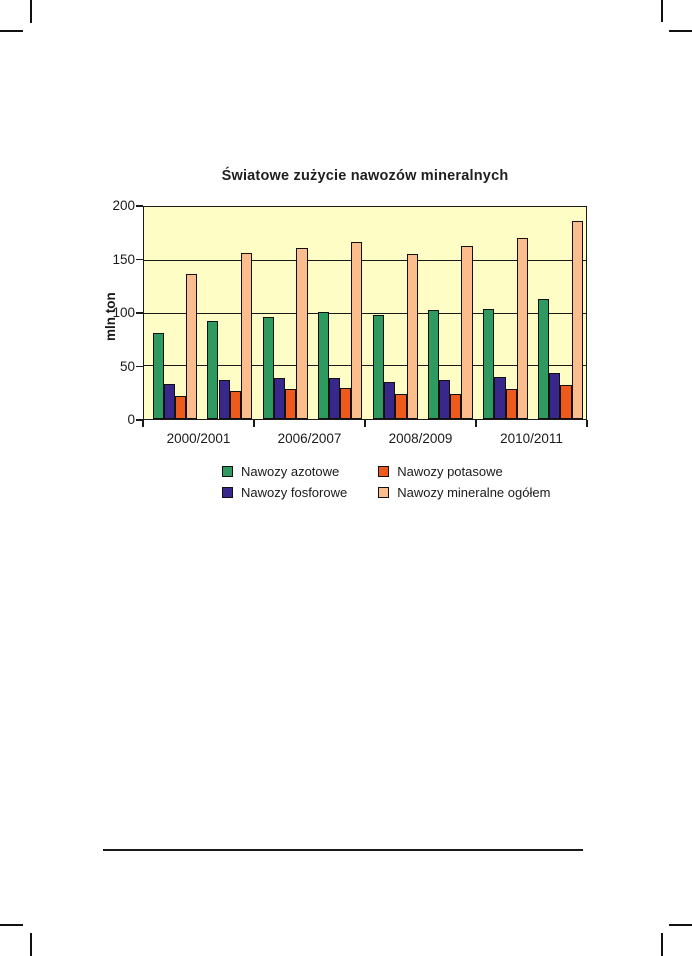  Describe the element at coordinates (123, 259) in the screenshot. I see `y-tick-label: 150` at that location.